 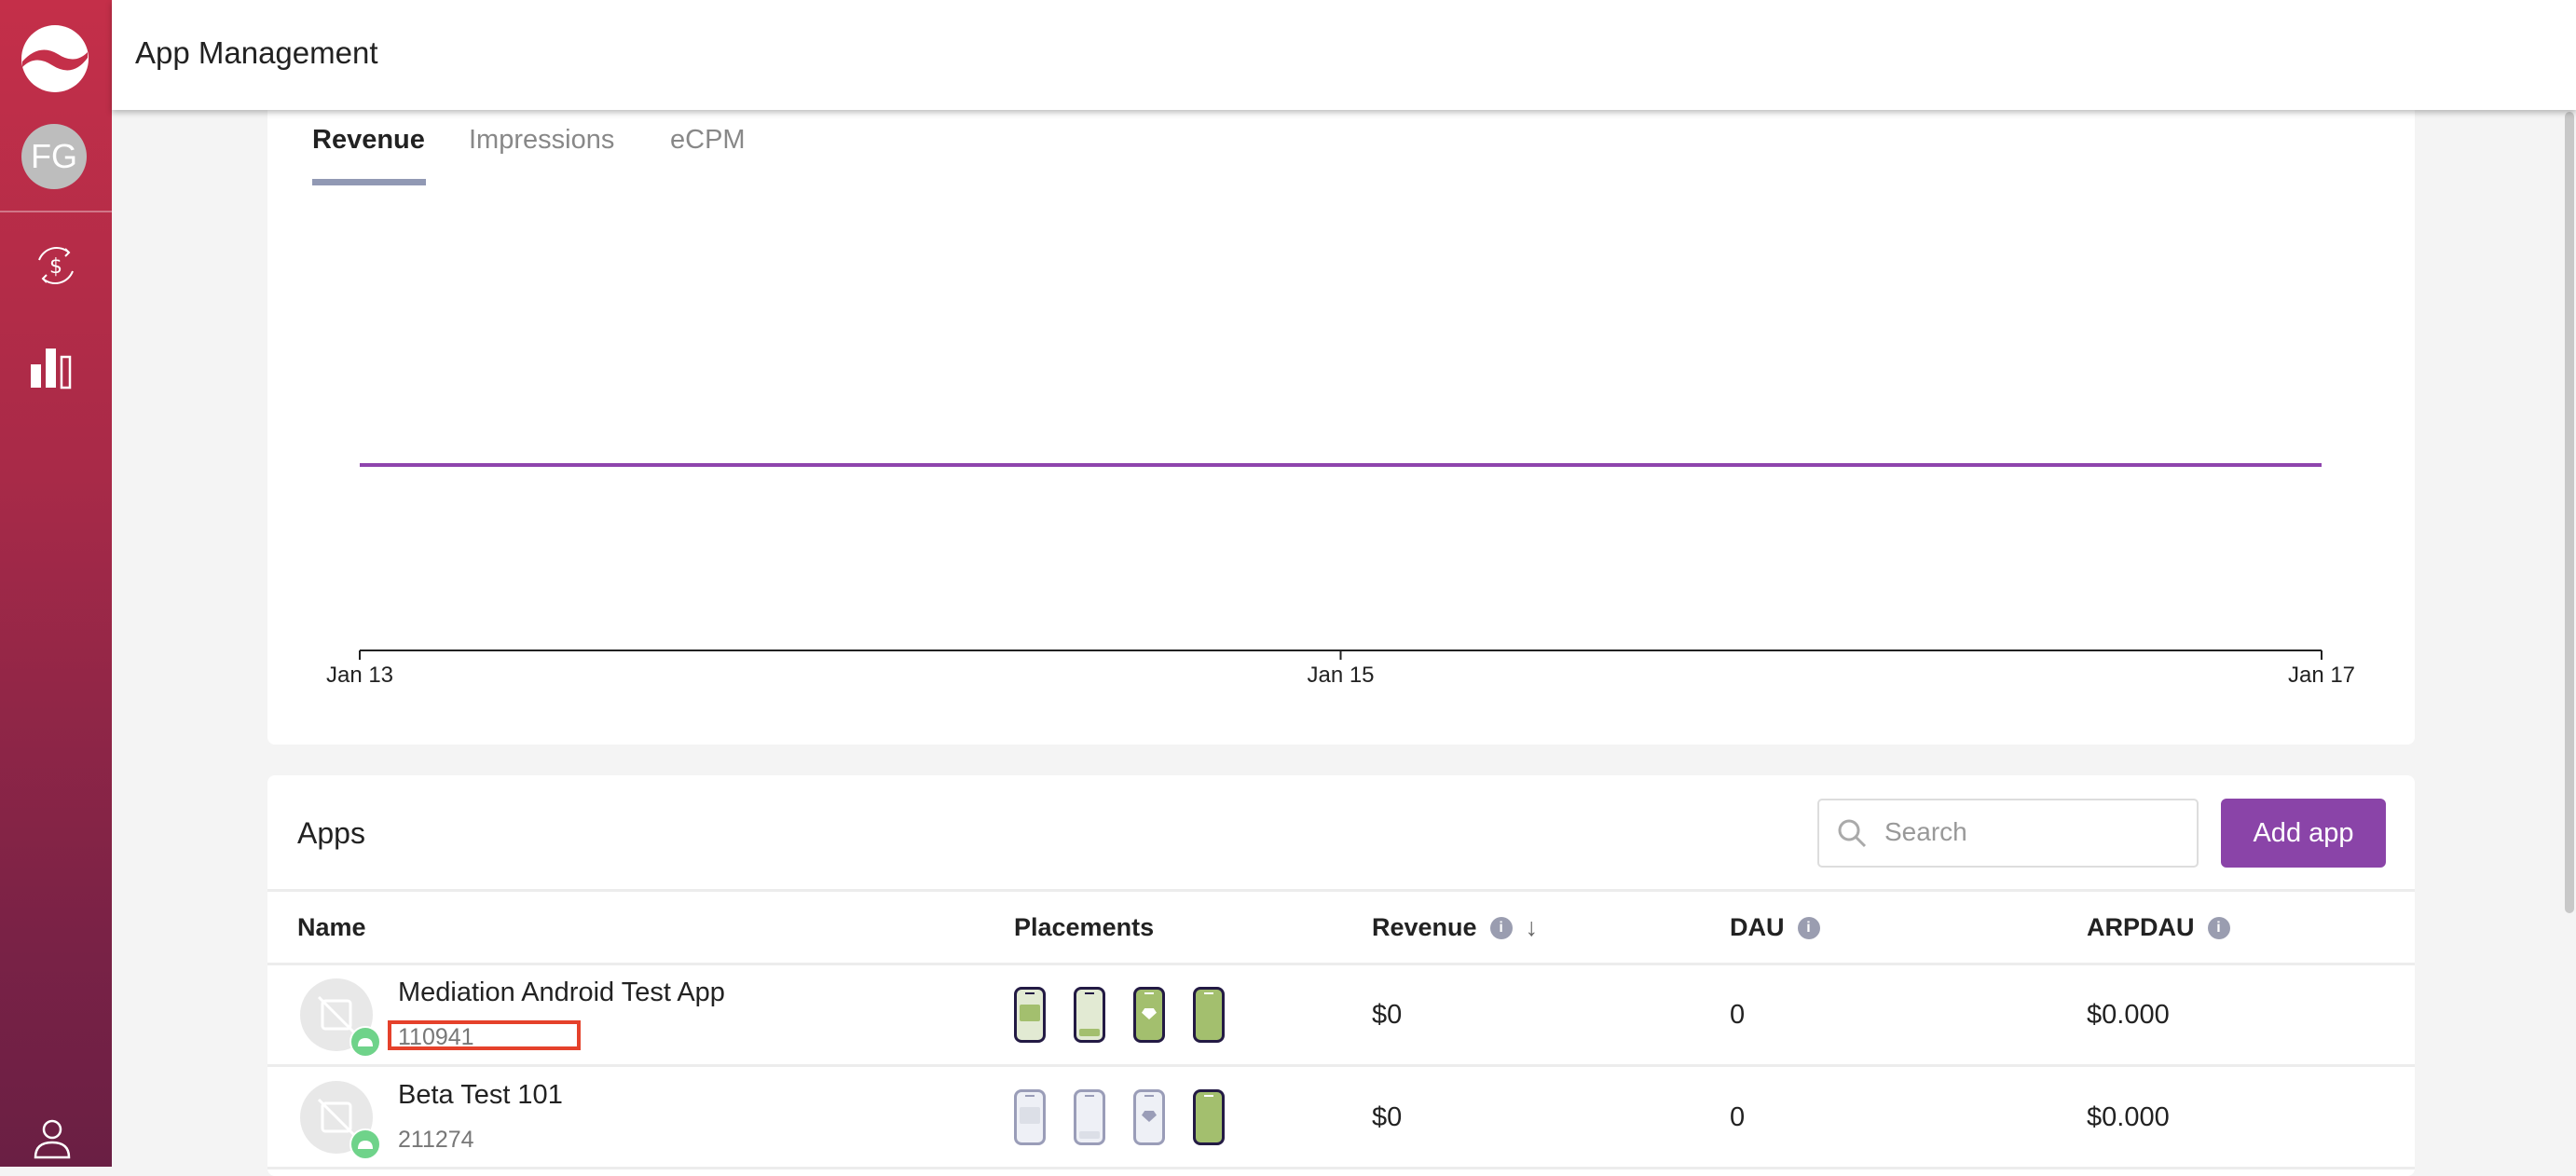 What do you see at coordinates (2321, 675) in the screenshot?
I see `x-tick-label: Jan 17` at bounding box center [2321, 675].